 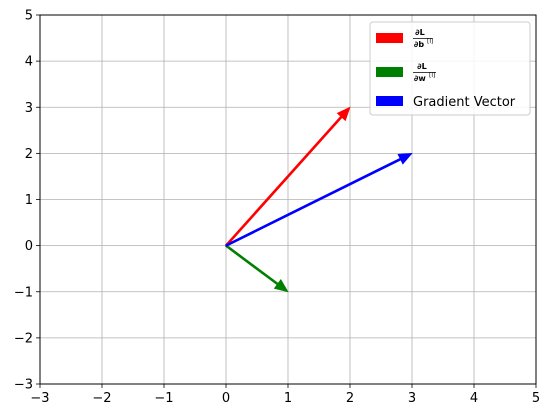 What do you see at coordinates (29, 16) in the screenshot?
I see `y-tick-label: 5` at bounding box center [29, 16].